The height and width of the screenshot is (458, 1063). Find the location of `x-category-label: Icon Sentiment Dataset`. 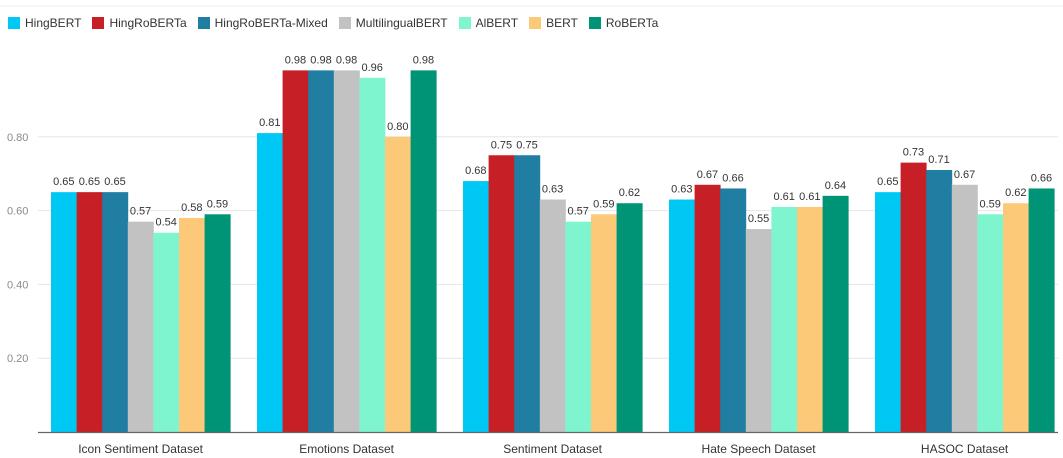

x-category-label: Icon Sentiment Dataset is located at coordinates (140, 449).